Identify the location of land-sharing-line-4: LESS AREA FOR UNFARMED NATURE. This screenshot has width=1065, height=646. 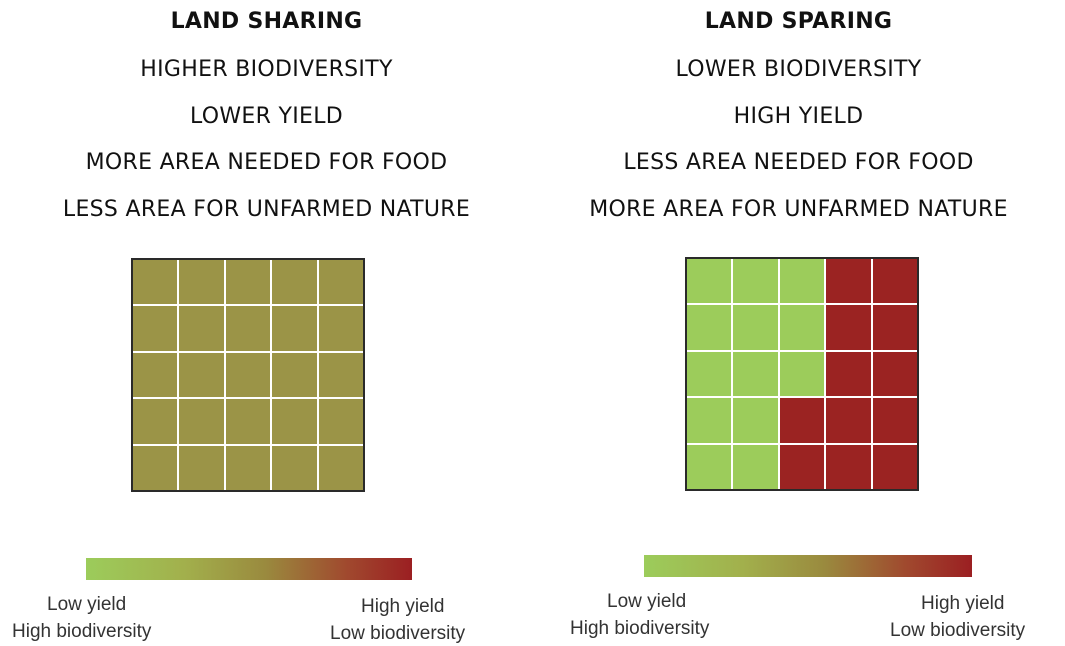
(266, 209).